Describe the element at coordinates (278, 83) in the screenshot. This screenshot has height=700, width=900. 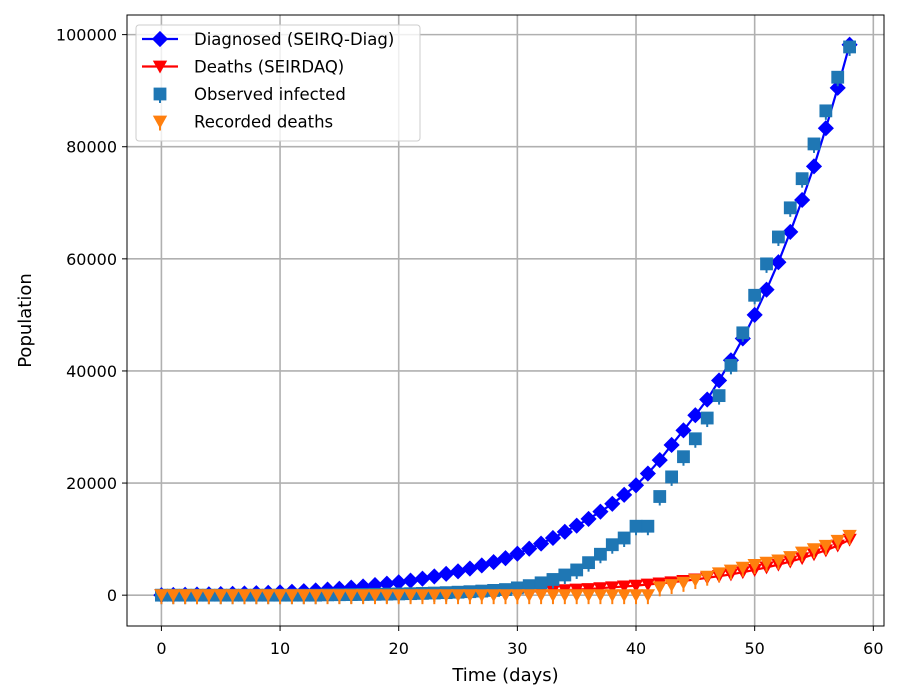
I see `legend-box` at that location.